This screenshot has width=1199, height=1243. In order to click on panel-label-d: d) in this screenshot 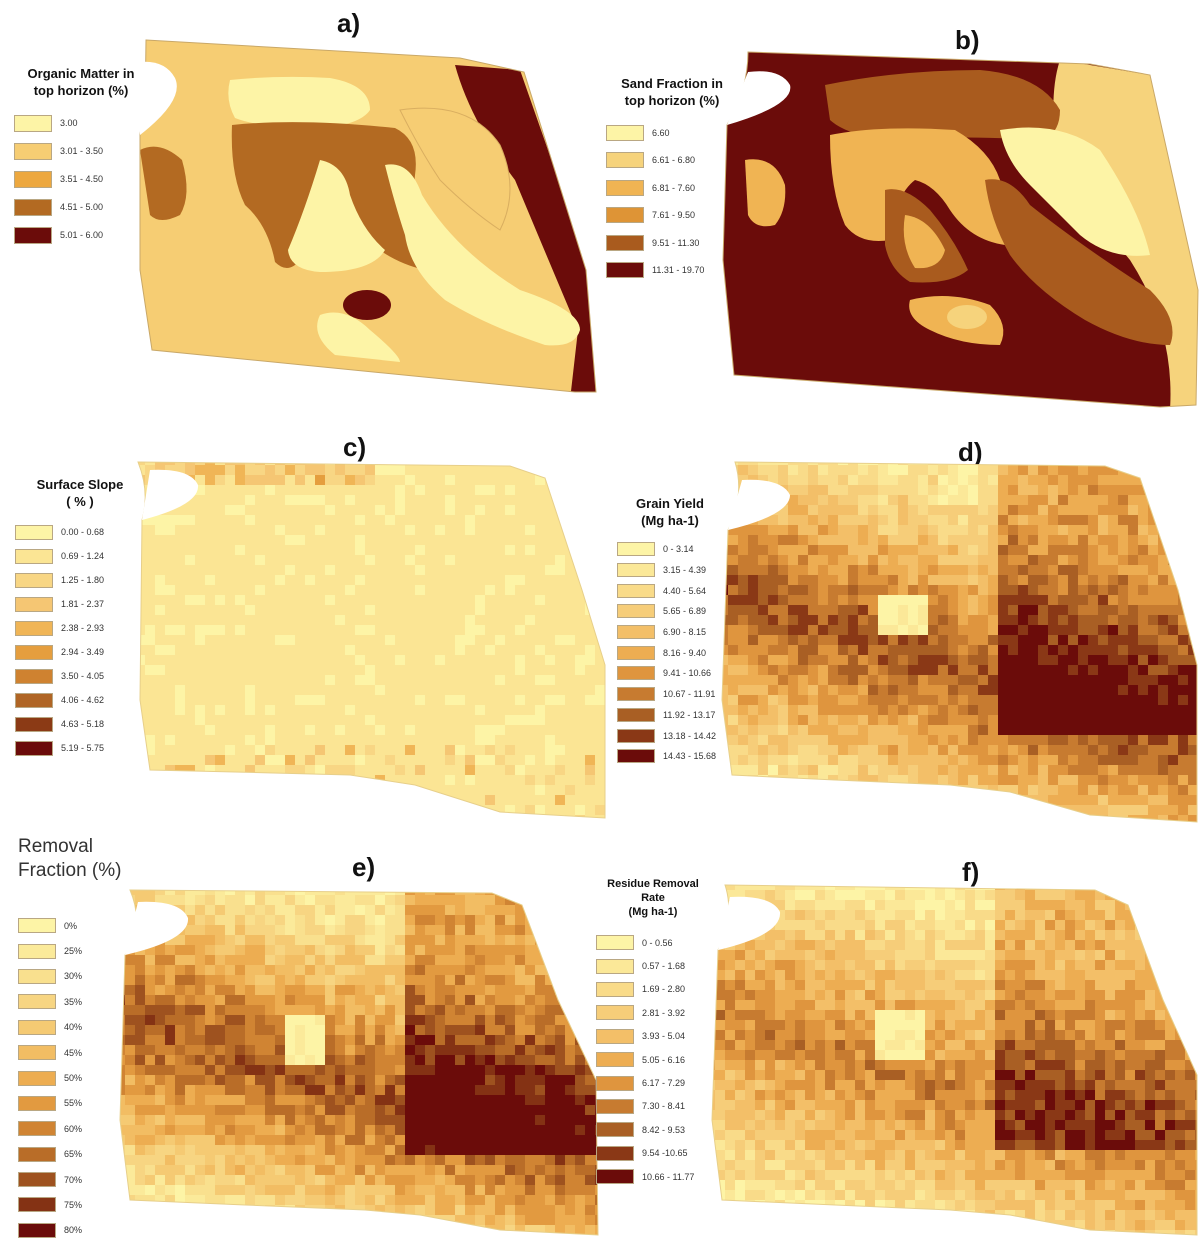, I will do `click(970, 452)`.